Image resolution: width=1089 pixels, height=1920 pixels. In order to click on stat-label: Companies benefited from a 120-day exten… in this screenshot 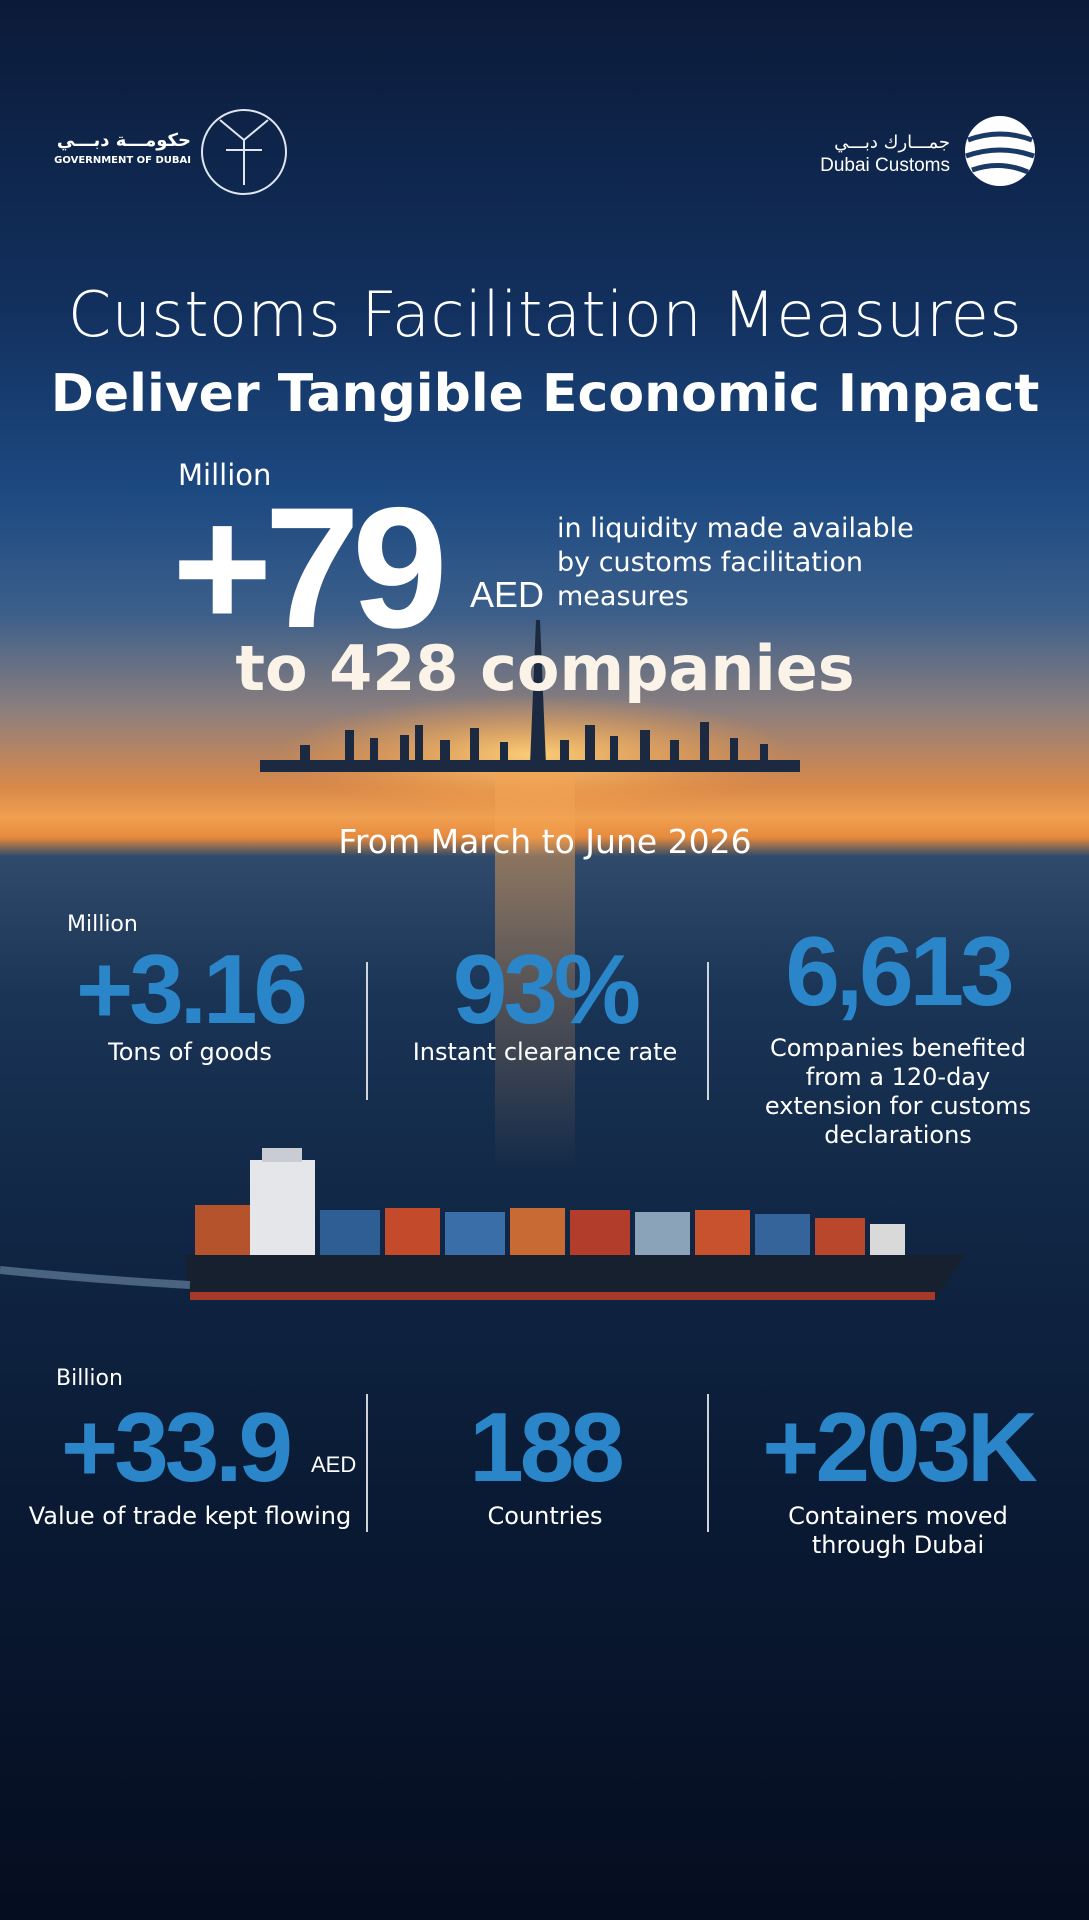, I will do `click(898, 1091)`.